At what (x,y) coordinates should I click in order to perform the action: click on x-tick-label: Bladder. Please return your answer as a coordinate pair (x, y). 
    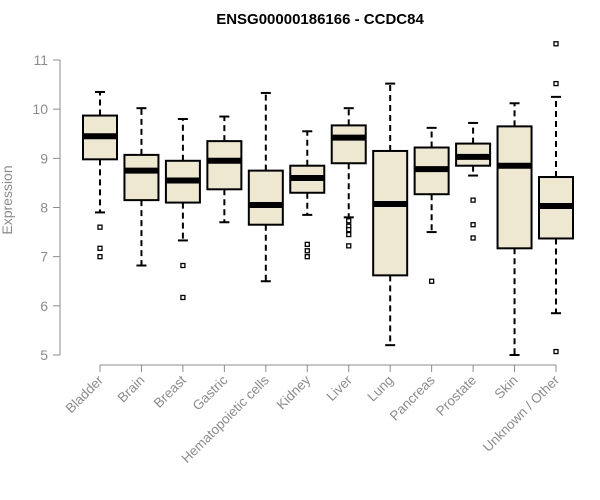
    Looking at the image, I should click on (85, 394).